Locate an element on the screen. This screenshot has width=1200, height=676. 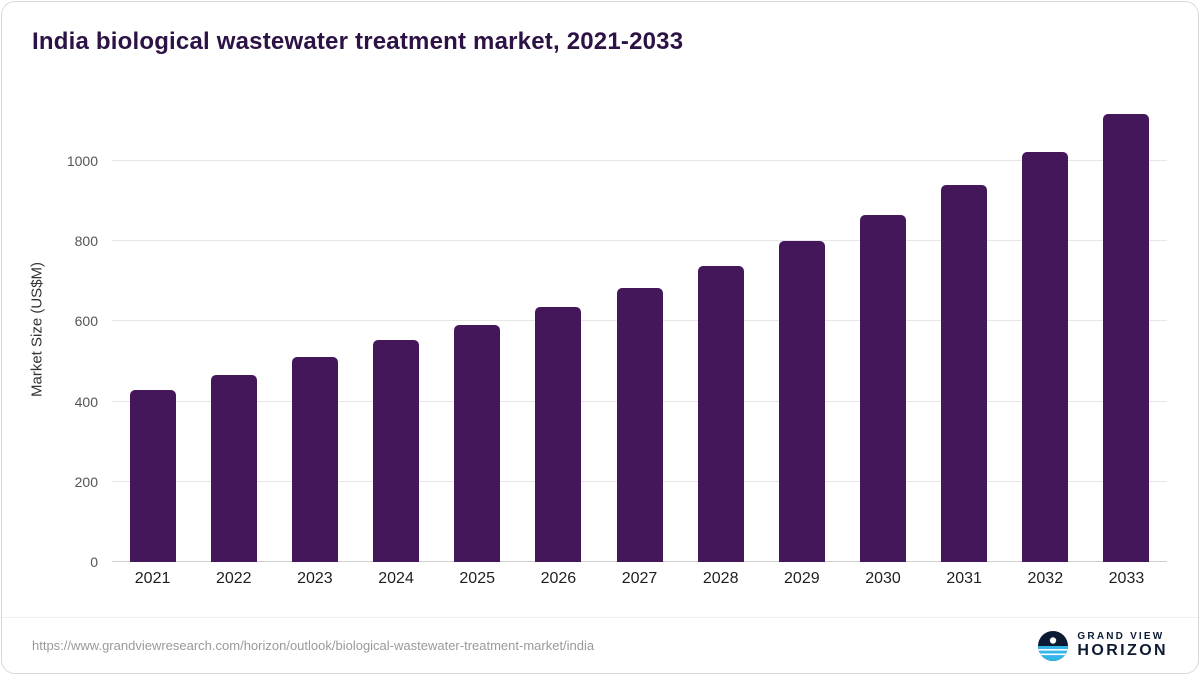
x-tick-label: 2027 is located at coordinates (639, 578).